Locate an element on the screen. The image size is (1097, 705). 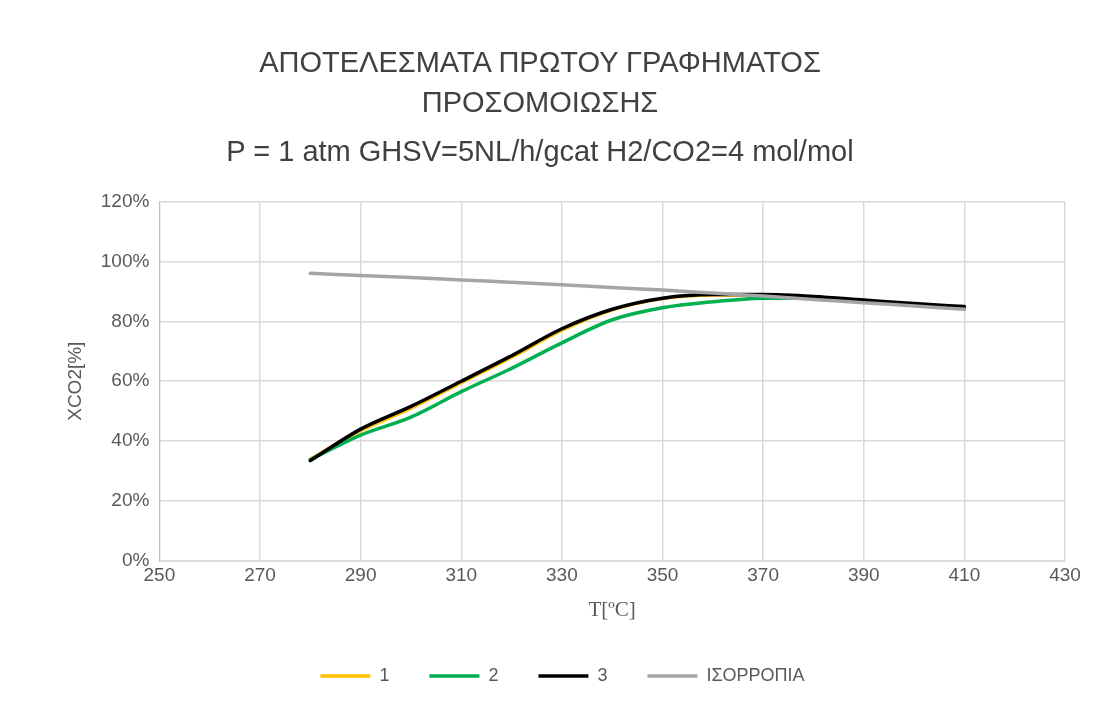
x-axis-title: T[ºC] is located at coordinates (612, 608).